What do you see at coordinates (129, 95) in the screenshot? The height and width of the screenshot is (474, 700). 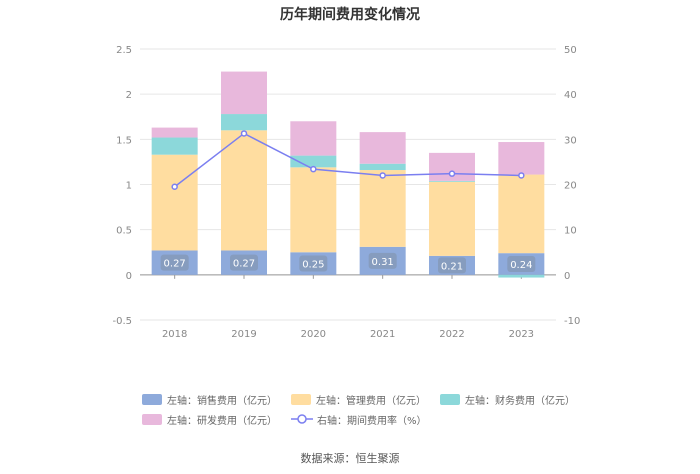 I see `y-left-tick-label: 2` at bounding box center [129, 95].